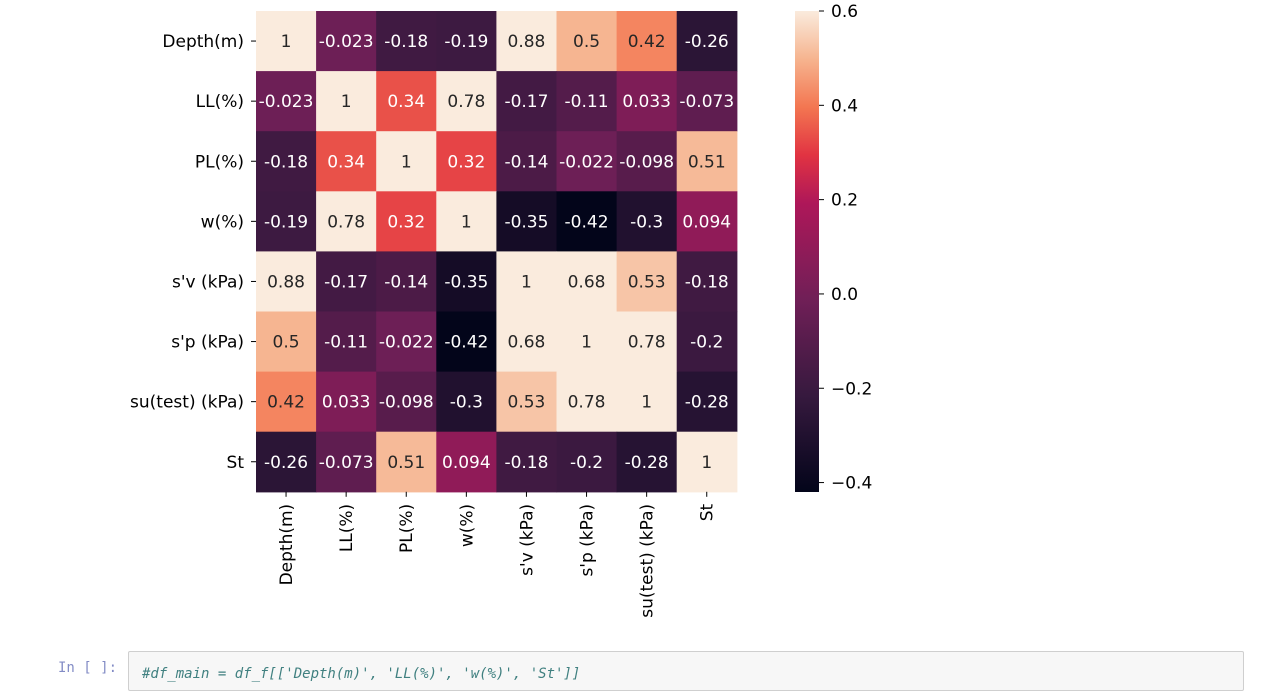  What do you see at coordinates (406, 102) in the screenshot?
I see `cell-annotation: 0.34` at bounding box center [406, 102].